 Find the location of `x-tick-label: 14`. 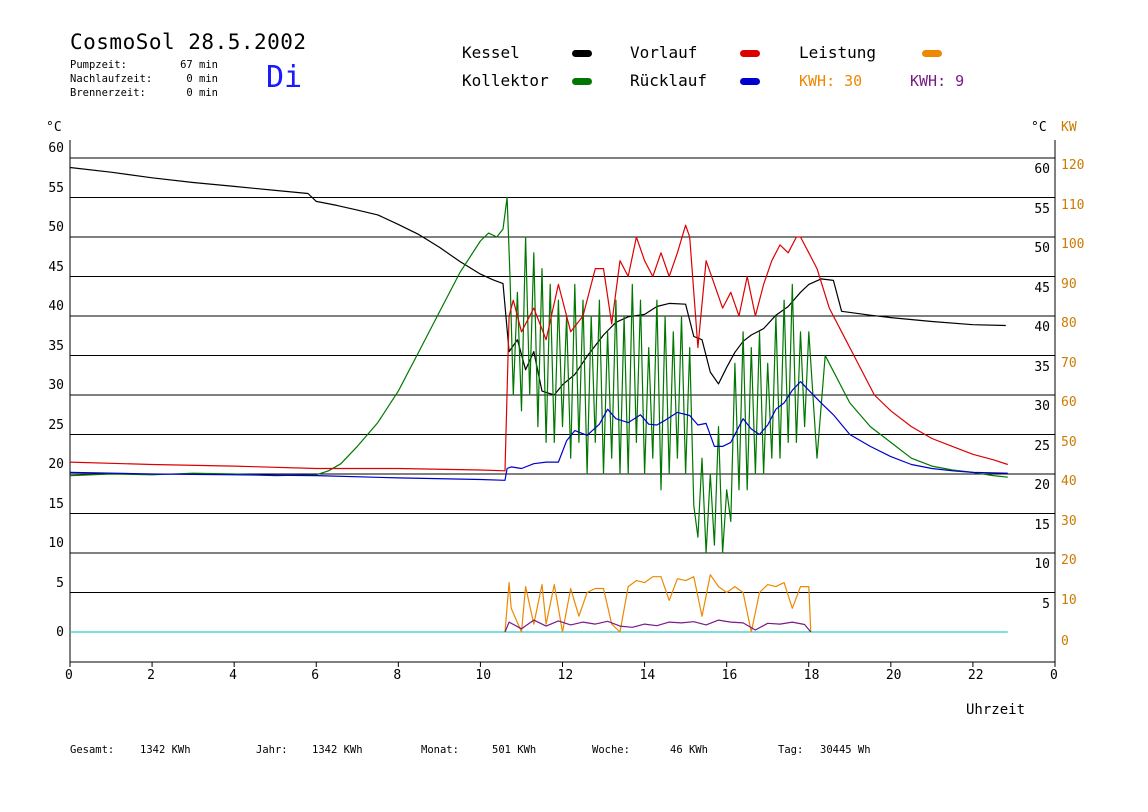

x-tick-label: 14 is located at coordinates (647, 675).